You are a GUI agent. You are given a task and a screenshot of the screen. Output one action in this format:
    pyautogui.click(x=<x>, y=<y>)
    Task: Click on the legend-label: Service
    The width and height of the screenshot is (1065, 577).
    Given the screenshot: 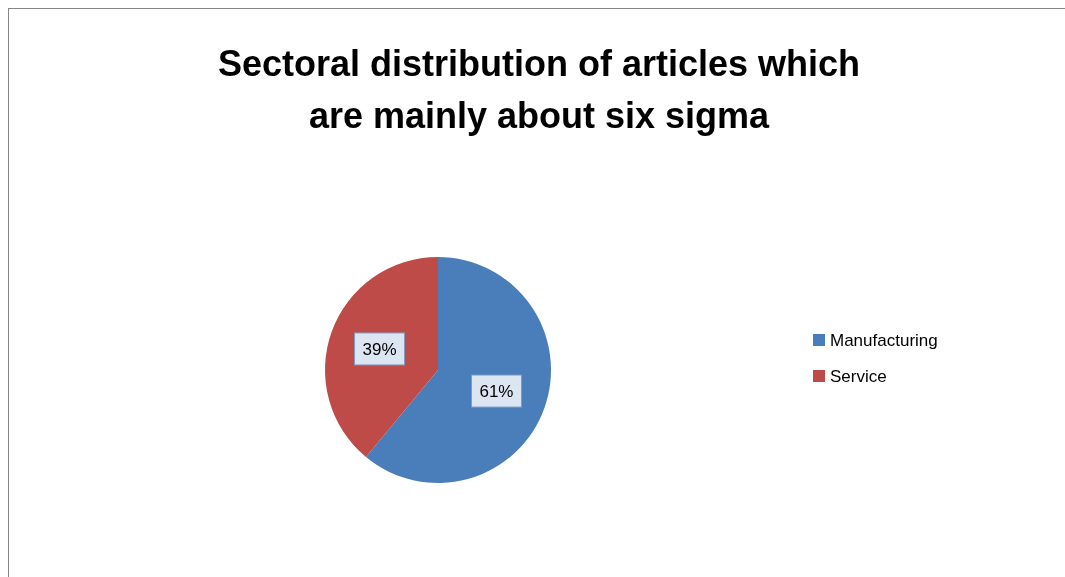 What is the action you would take?
    pyautogui.click(x=858, y=376)
    